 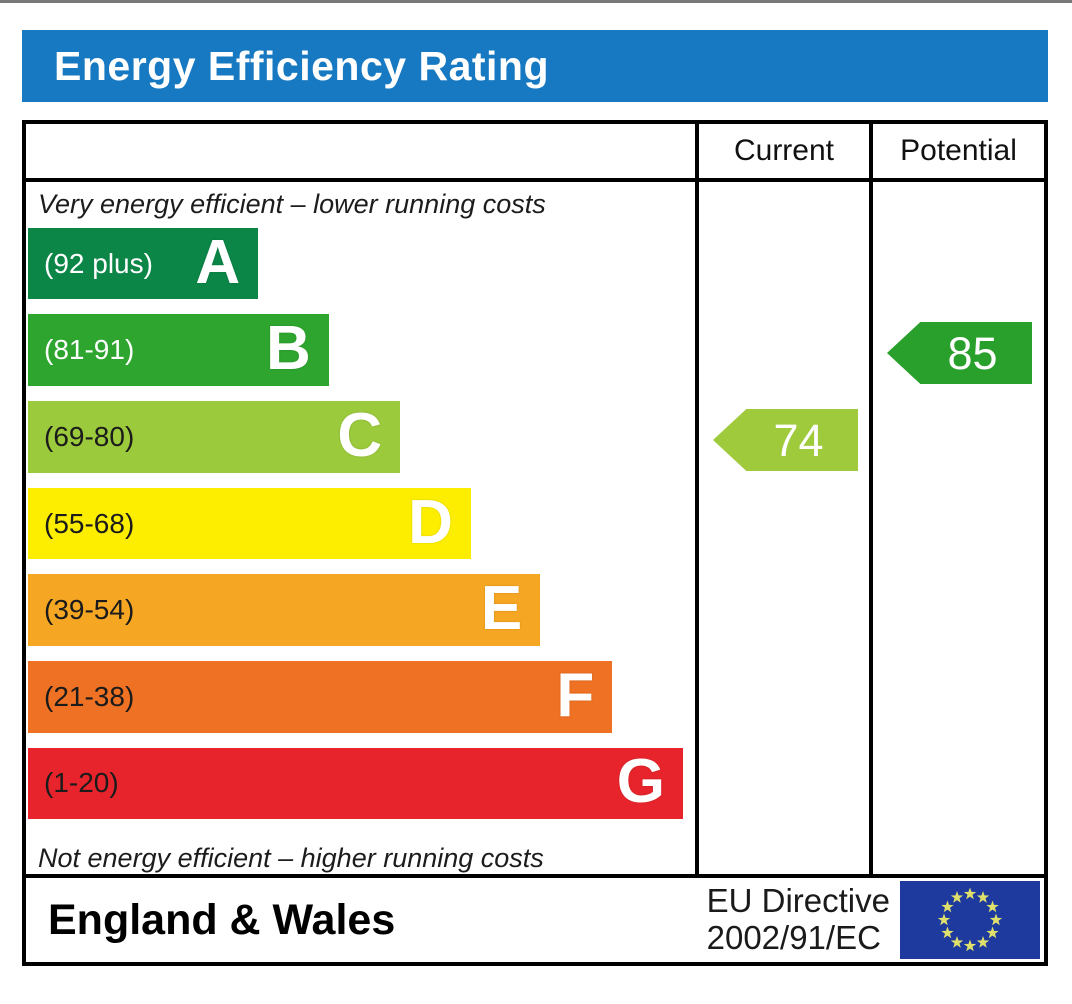 I want to click on band-c-letter: C, so click(x=360, y=435).